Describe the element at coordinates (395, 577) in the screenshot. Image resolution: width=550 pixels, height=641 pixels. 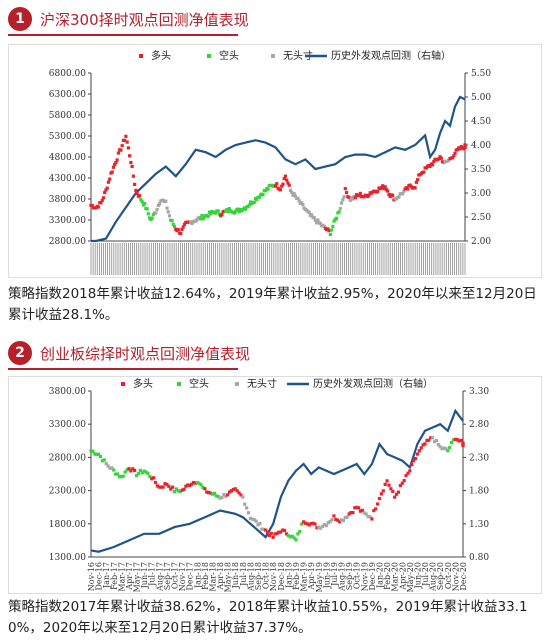
I see `x-tick-label: Mar-20` at that location.